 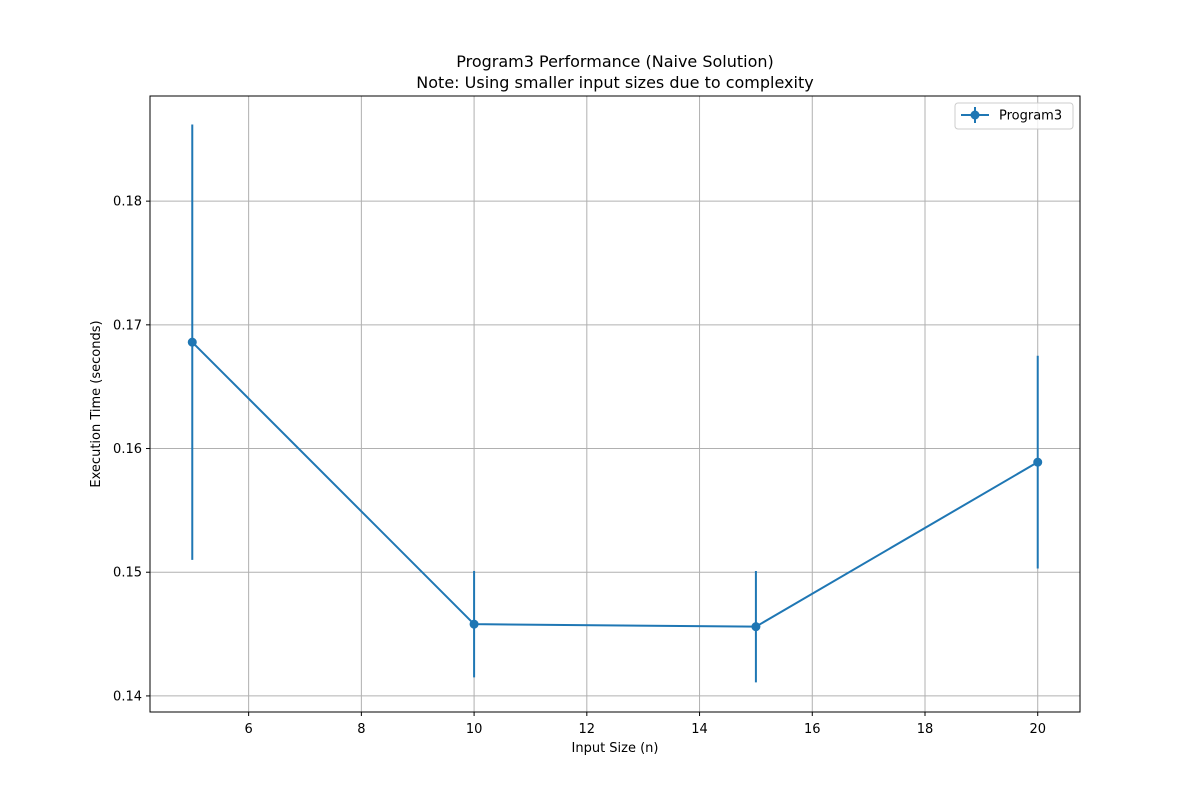 I want to click on x-tick-label: 20, so click(x=1037, y=729).